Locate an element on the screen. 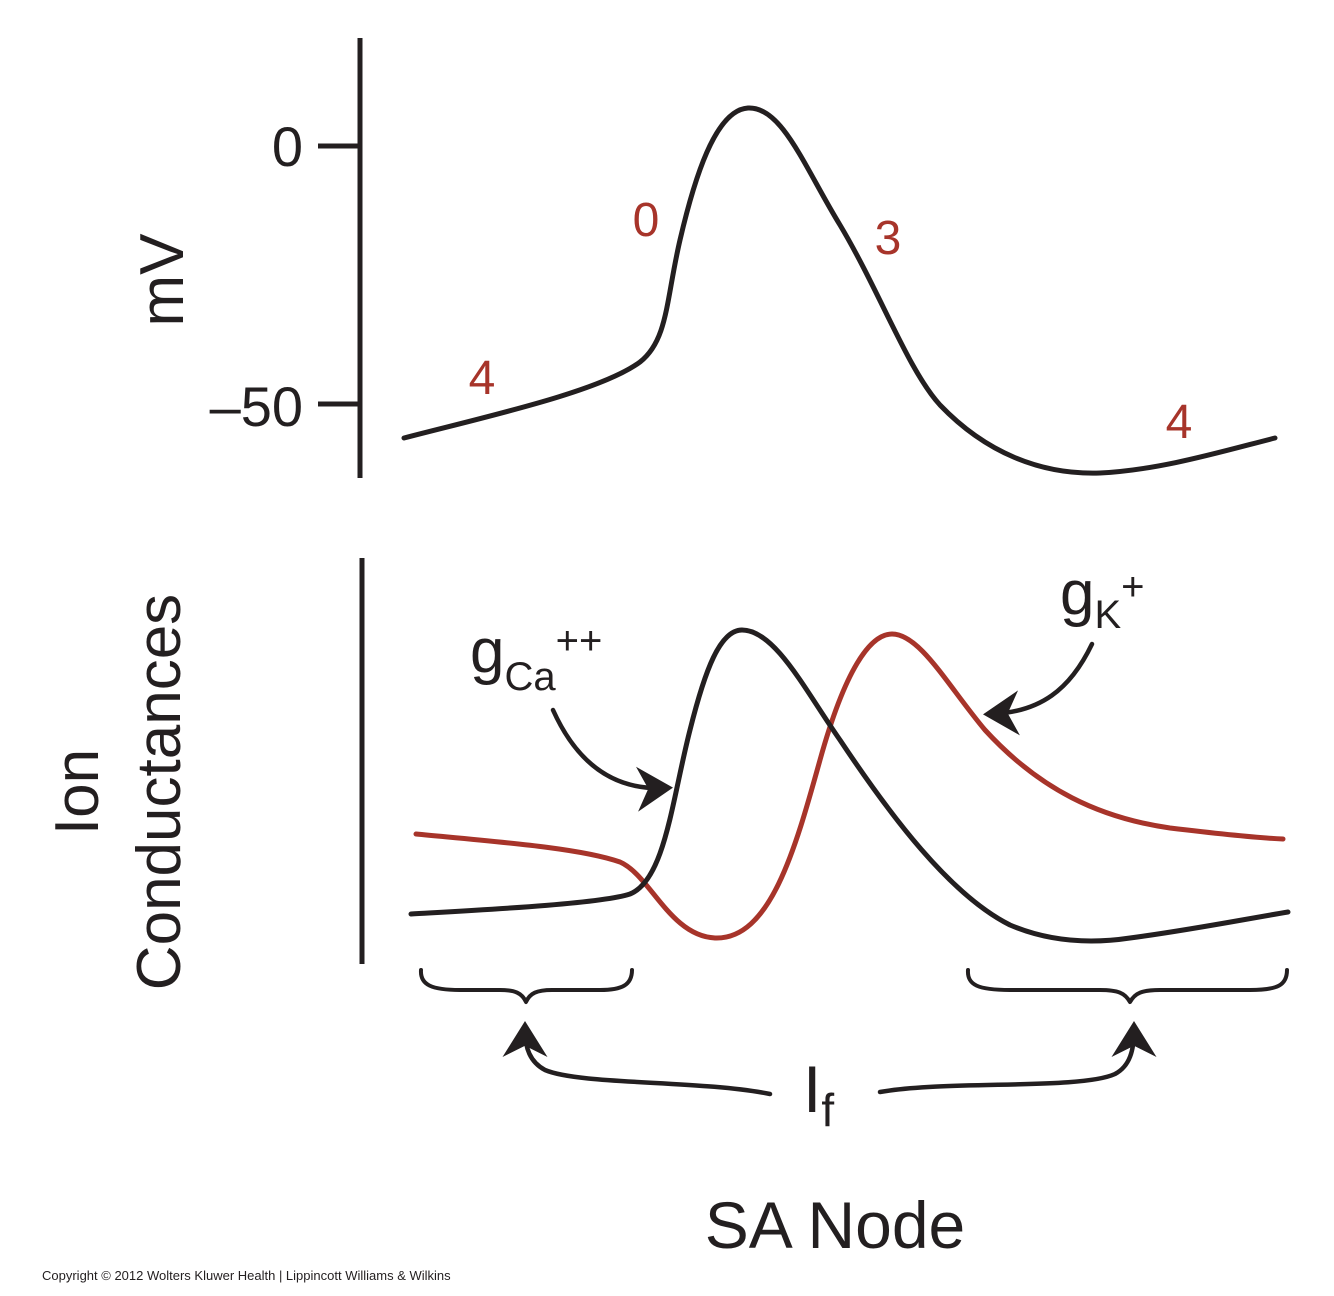  gk-pointer-arrow is located at coordinates (1039, 688).